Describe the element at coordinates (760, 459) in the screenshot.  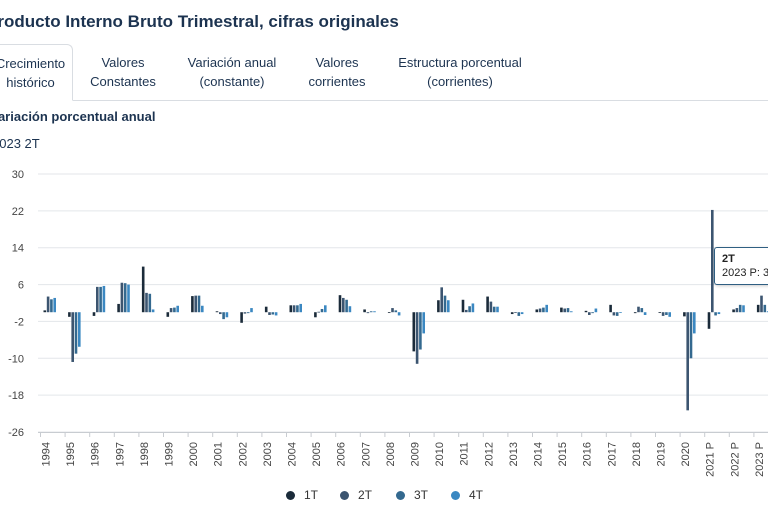
I see `x-tick-label: 2023 P` at that location.